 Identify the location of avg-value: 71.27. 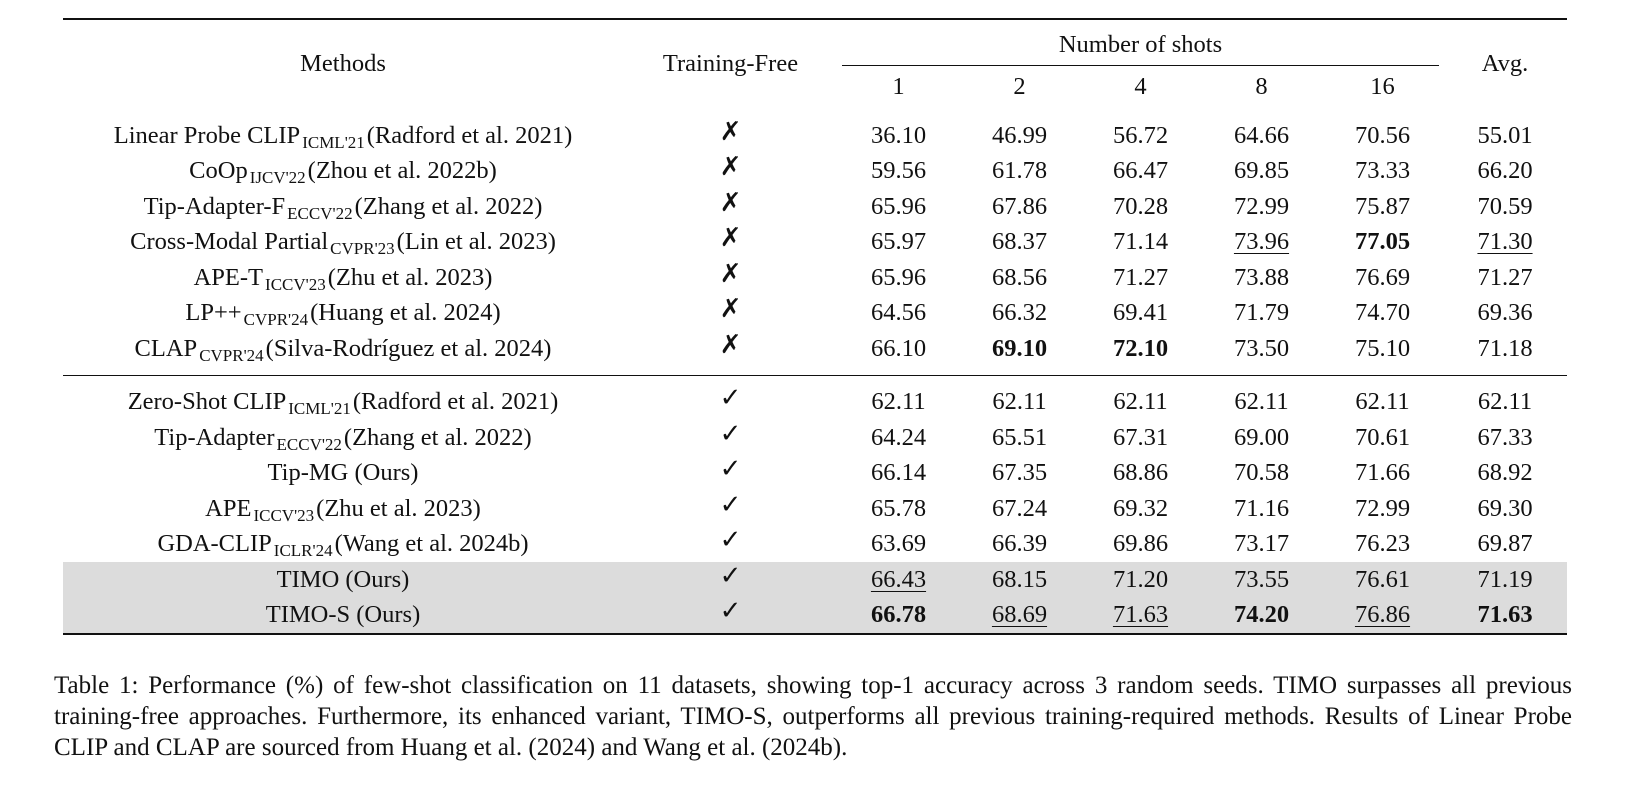
(1505, 277).